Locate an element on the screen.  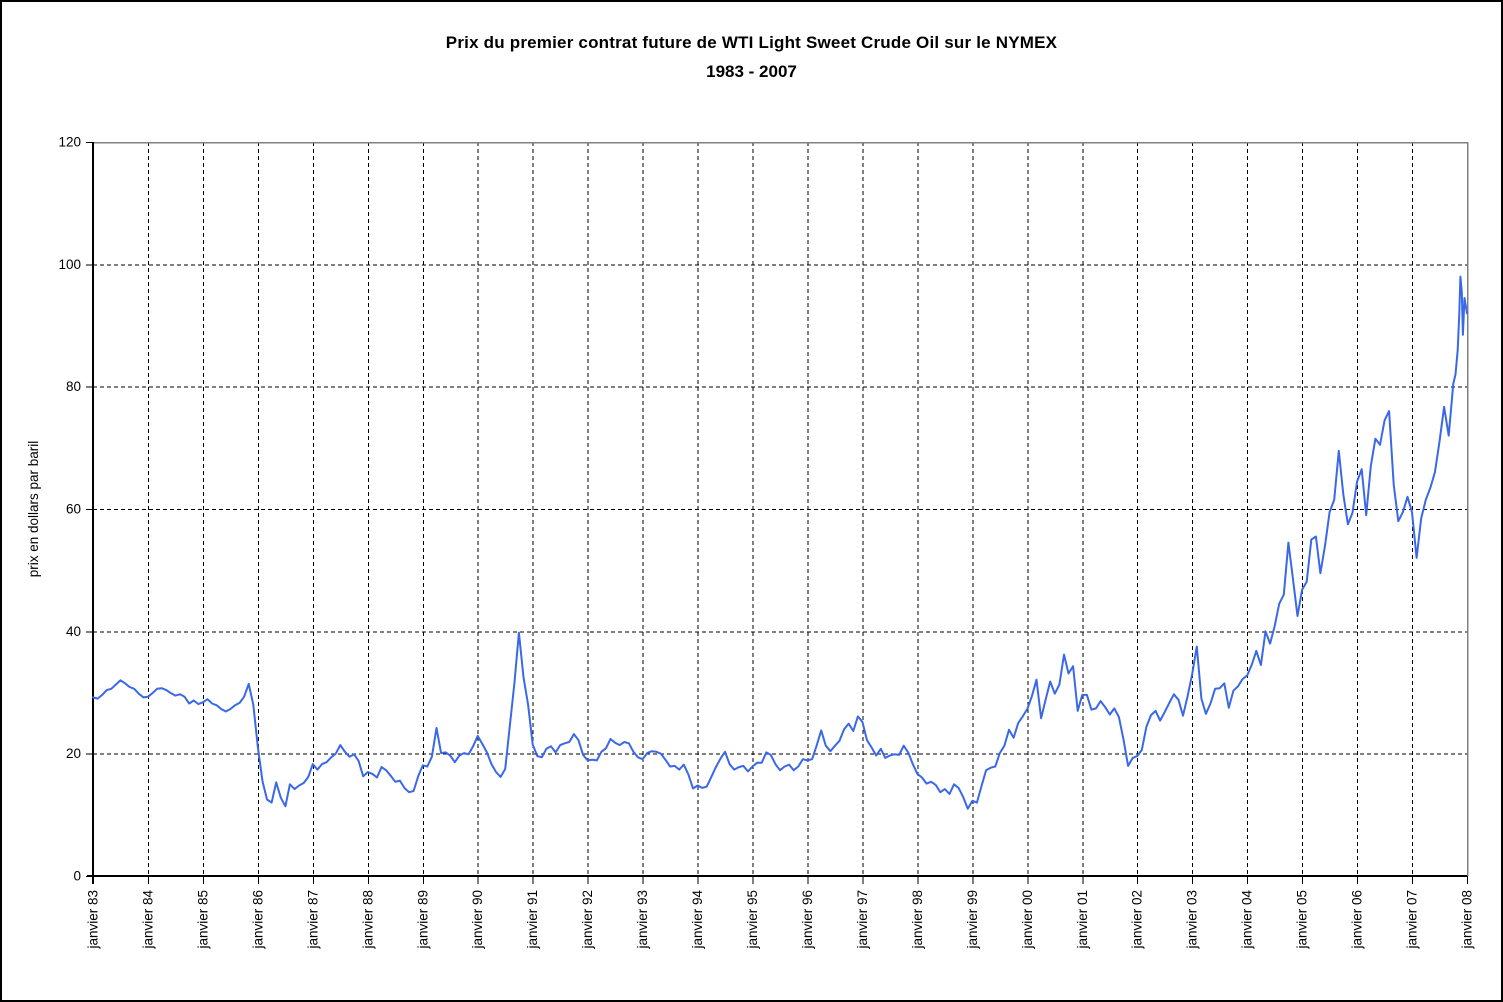
y-tick-label: 100 is located at coordinates (69, 264).